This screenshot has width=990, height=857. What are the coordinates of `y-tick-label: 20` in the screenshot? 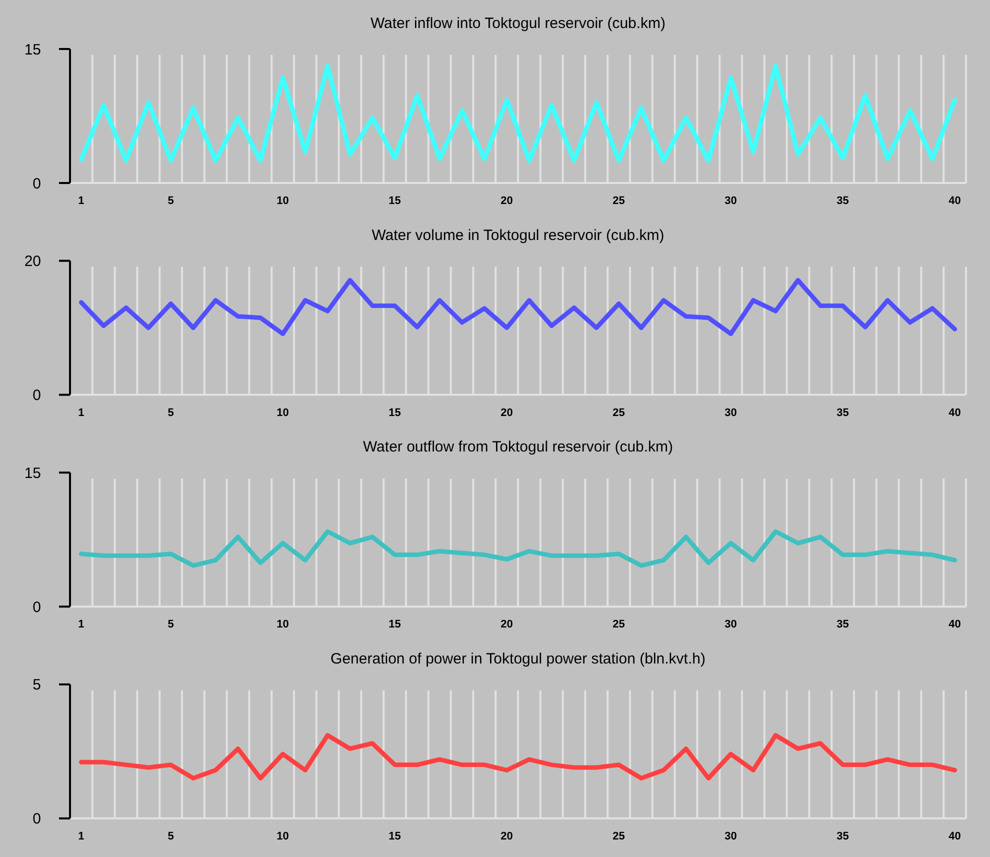 It's located at (32, 261).